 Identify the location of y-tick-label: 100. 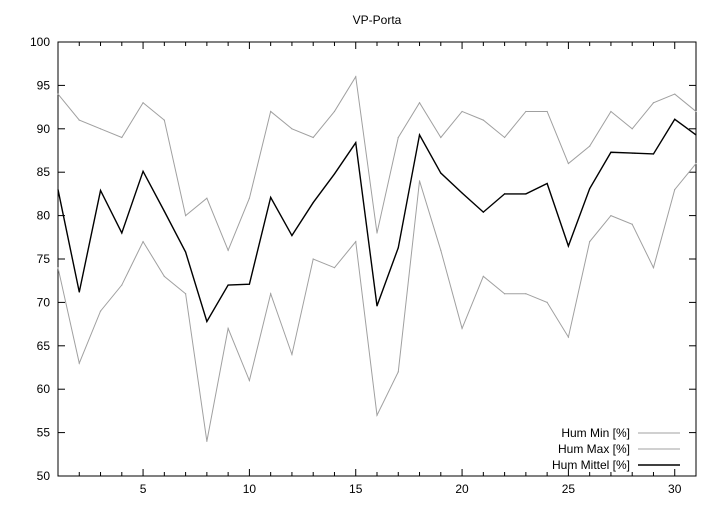
(40, 42).